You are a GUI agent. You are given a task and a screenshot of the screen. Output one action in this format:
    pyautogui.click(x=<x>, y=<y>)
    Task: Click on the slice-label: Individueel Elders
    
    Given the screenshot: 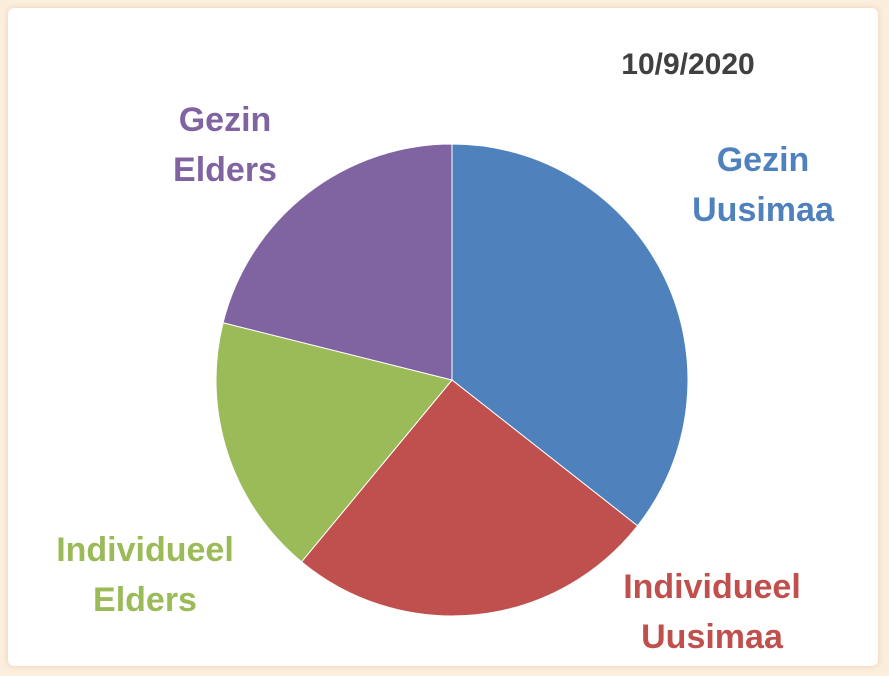 What is the action you would take?
    pyautogui.click(x=145, y=575)
    